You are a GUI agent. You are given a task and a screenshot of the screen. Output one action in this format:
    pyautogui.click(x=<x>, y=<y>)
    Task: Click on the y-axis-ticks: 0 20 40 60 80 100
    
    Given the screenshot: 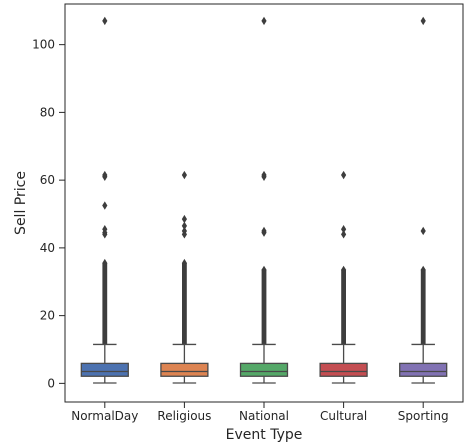 What is the action you would take?
    pyautogui.click(x=48, y=214)
    